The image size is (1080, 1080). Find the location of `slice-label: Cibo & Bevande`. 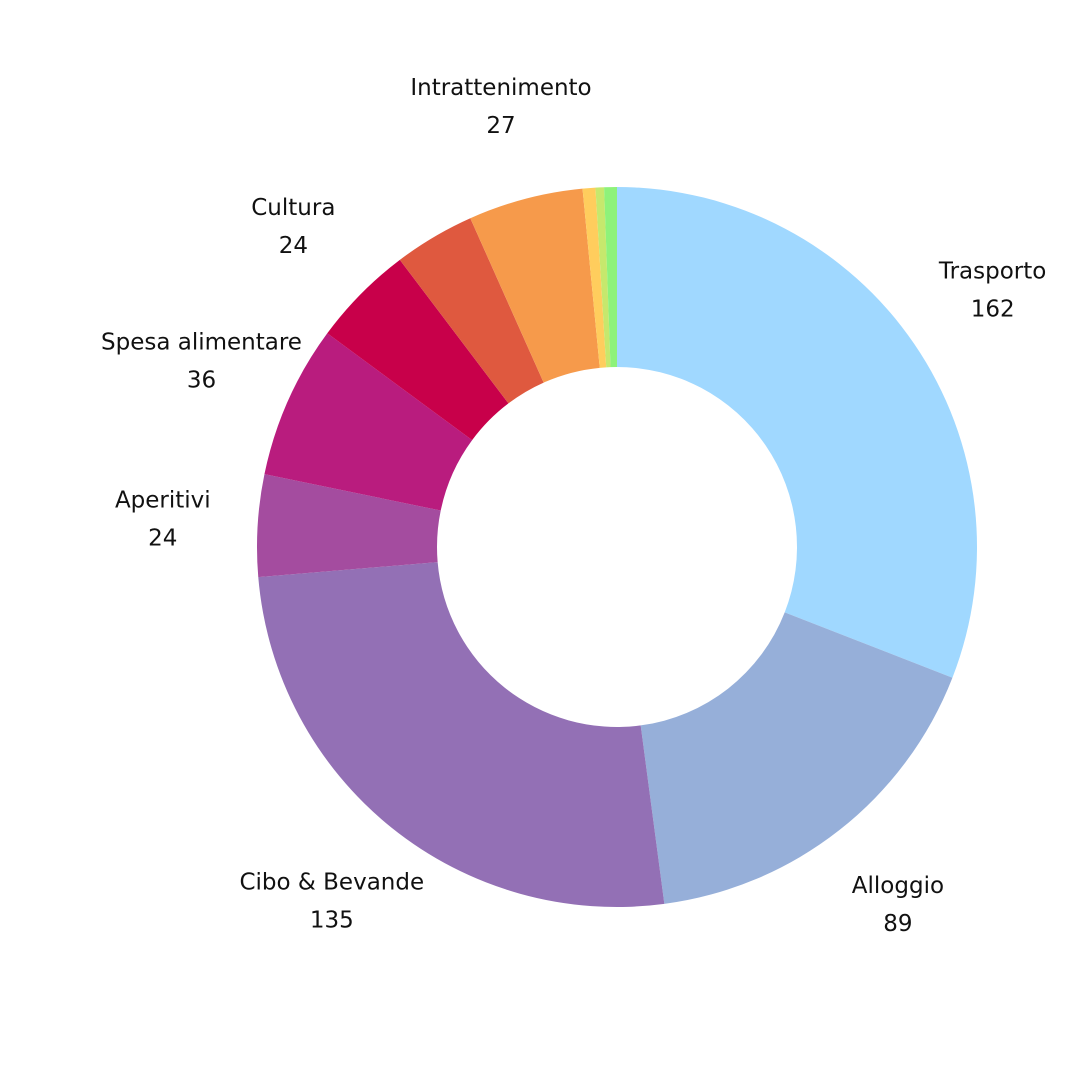

slice-label: Cibo & Bevande is located at coordinates (331, 883).